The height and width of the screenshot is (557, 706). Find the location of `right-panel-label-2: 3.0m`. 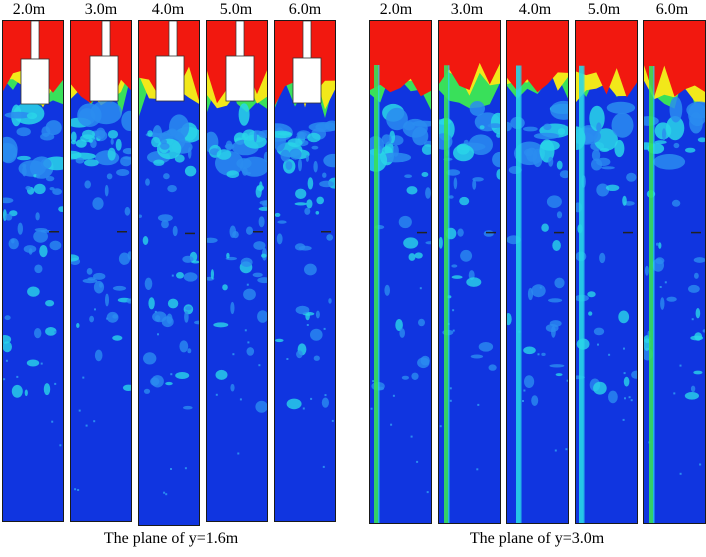

right-panel-label-2: 3.0m is located at coordinates (467, 9).